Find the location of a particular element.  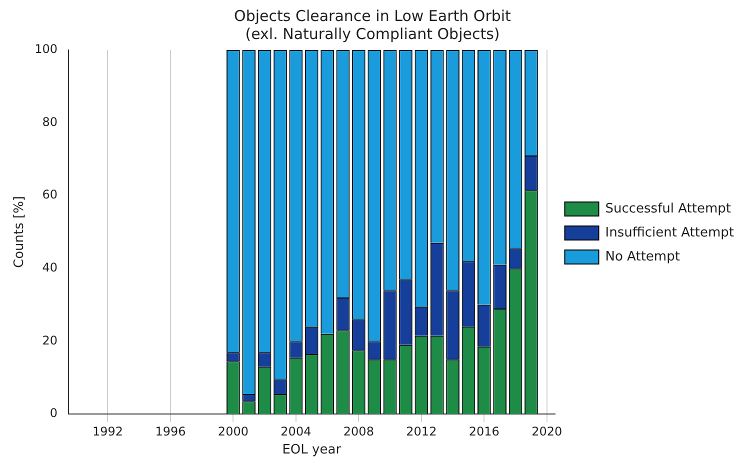

chart-subtitle: (exl. Naturally Compliant Objects) is located at coordinates (372, 33).